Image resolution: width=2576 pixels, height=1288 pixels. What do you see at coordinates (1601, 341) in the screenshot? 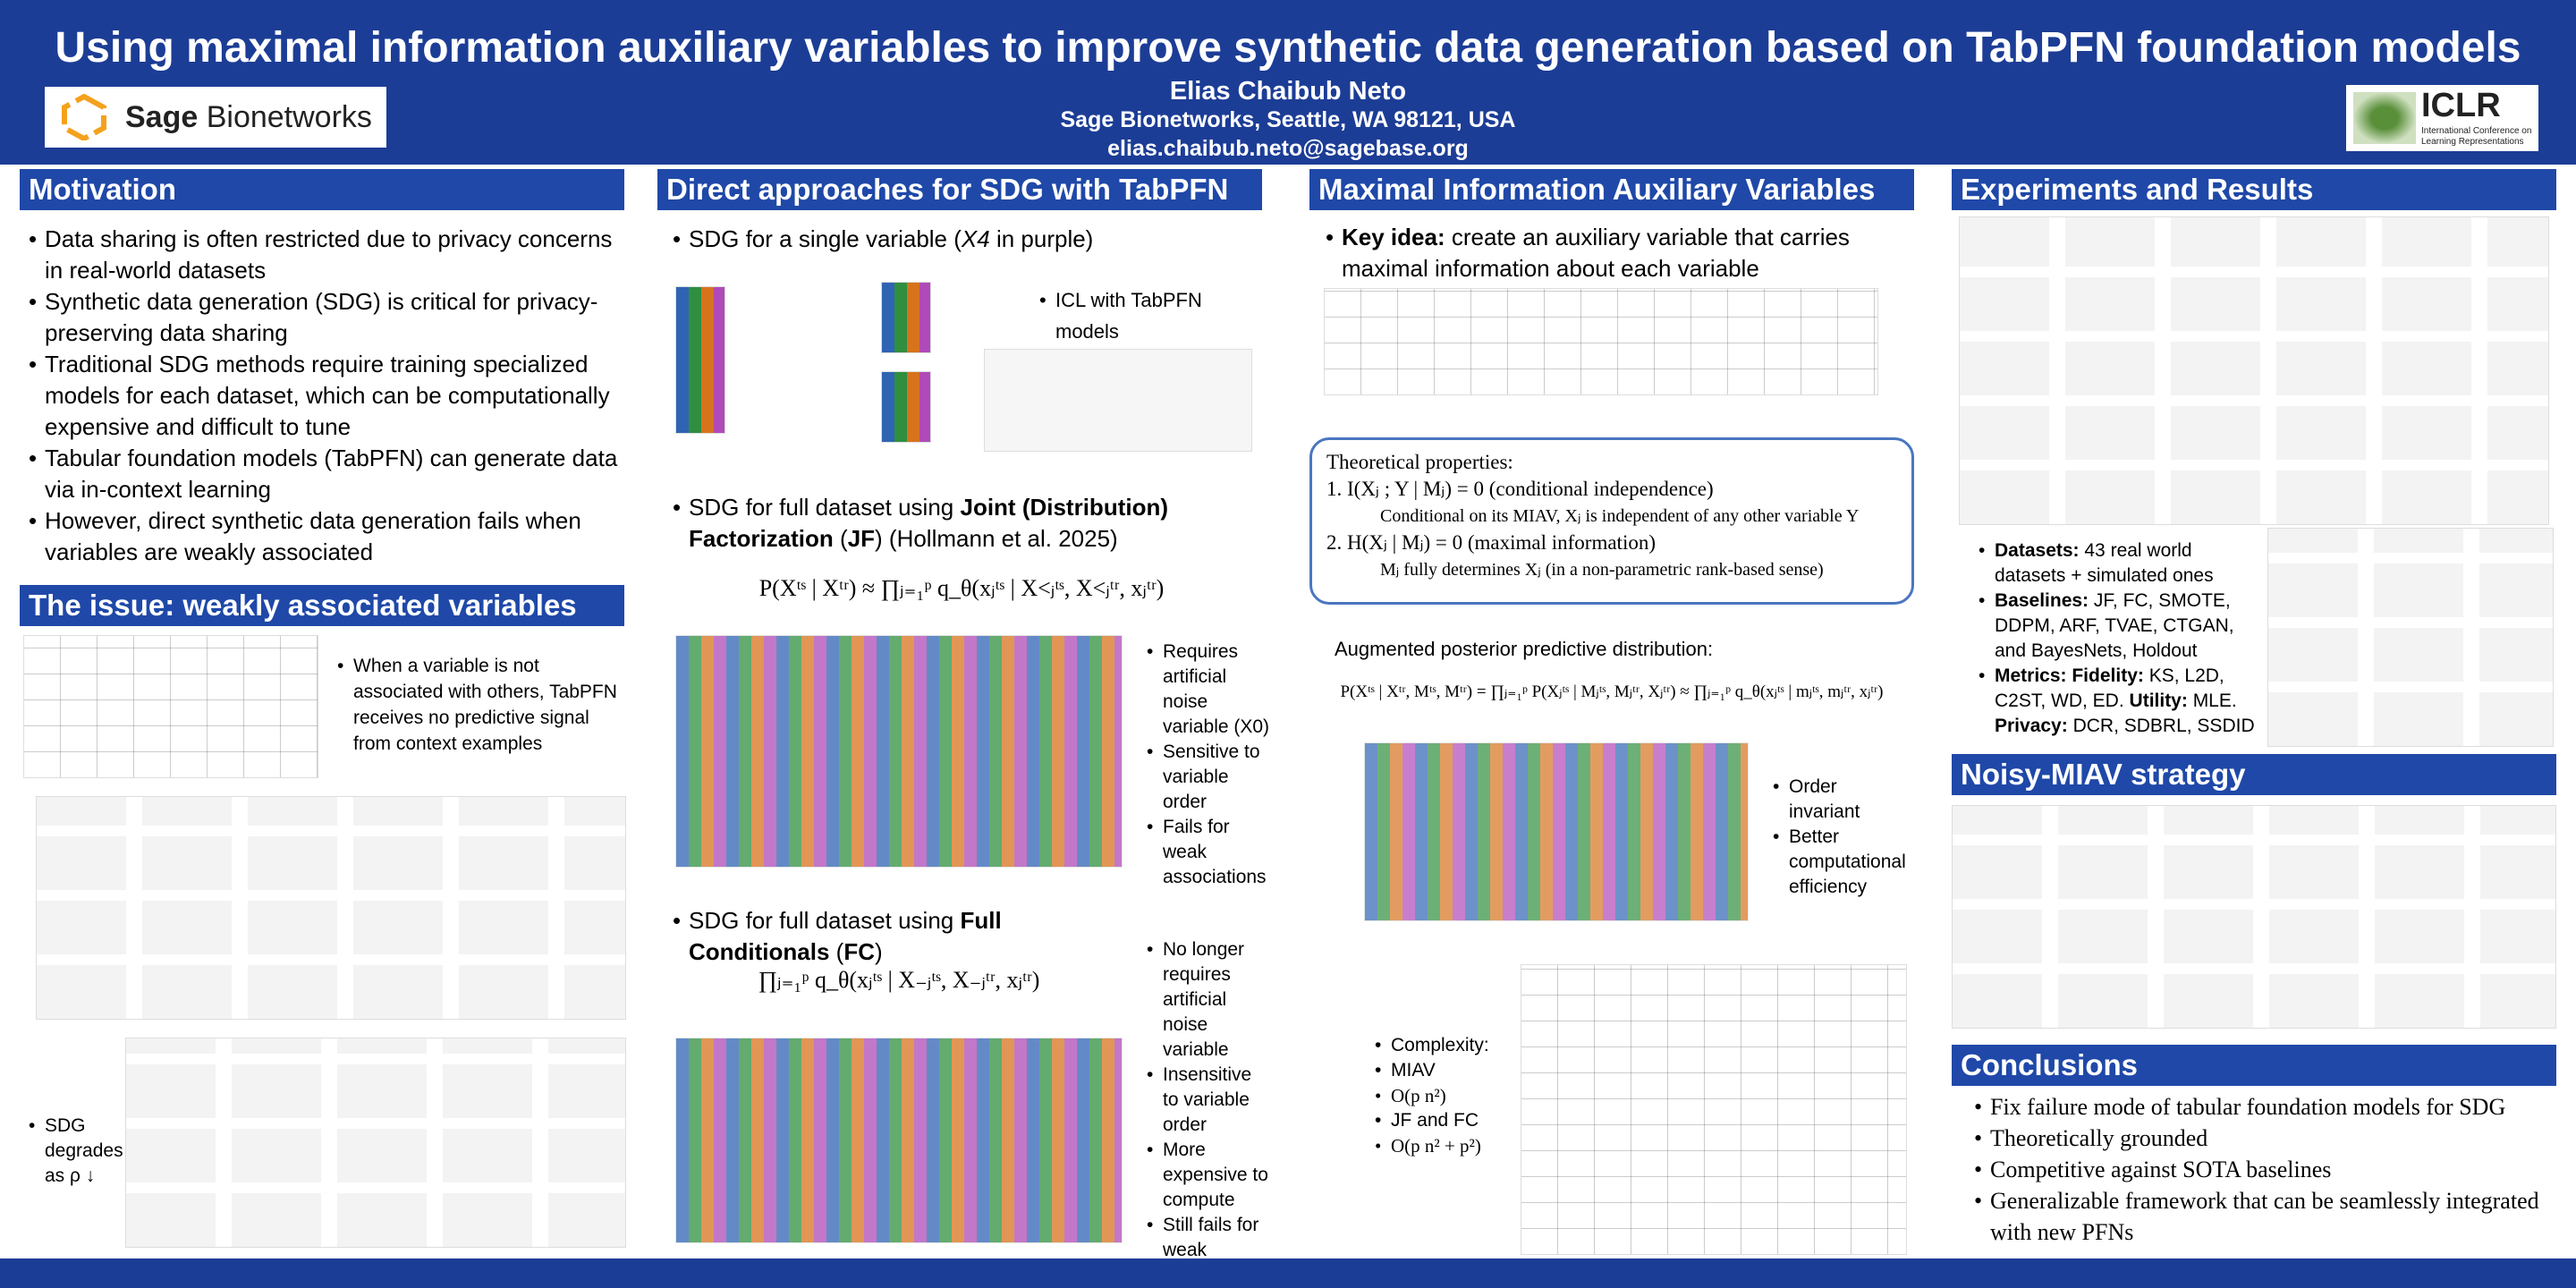
I see `figure-rank` at bounding box center [1601, 341].